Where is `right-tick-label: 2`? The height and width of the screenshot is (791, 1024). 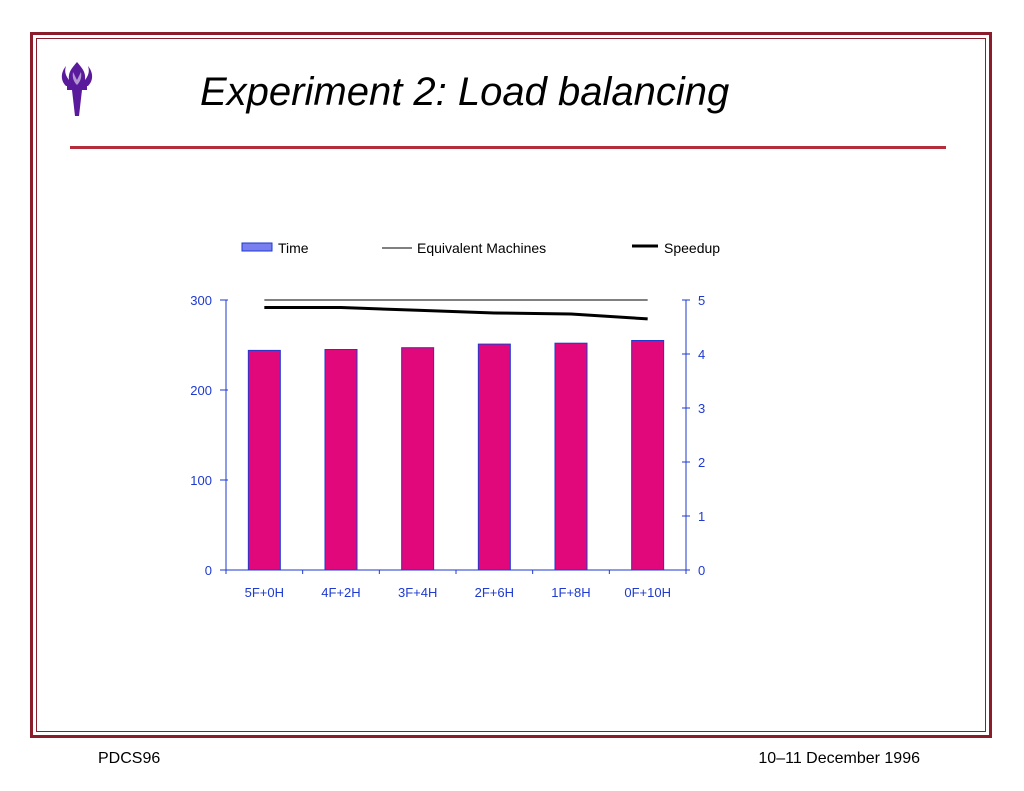
right-tick-label: 2 is located at coordinates (701, 462).